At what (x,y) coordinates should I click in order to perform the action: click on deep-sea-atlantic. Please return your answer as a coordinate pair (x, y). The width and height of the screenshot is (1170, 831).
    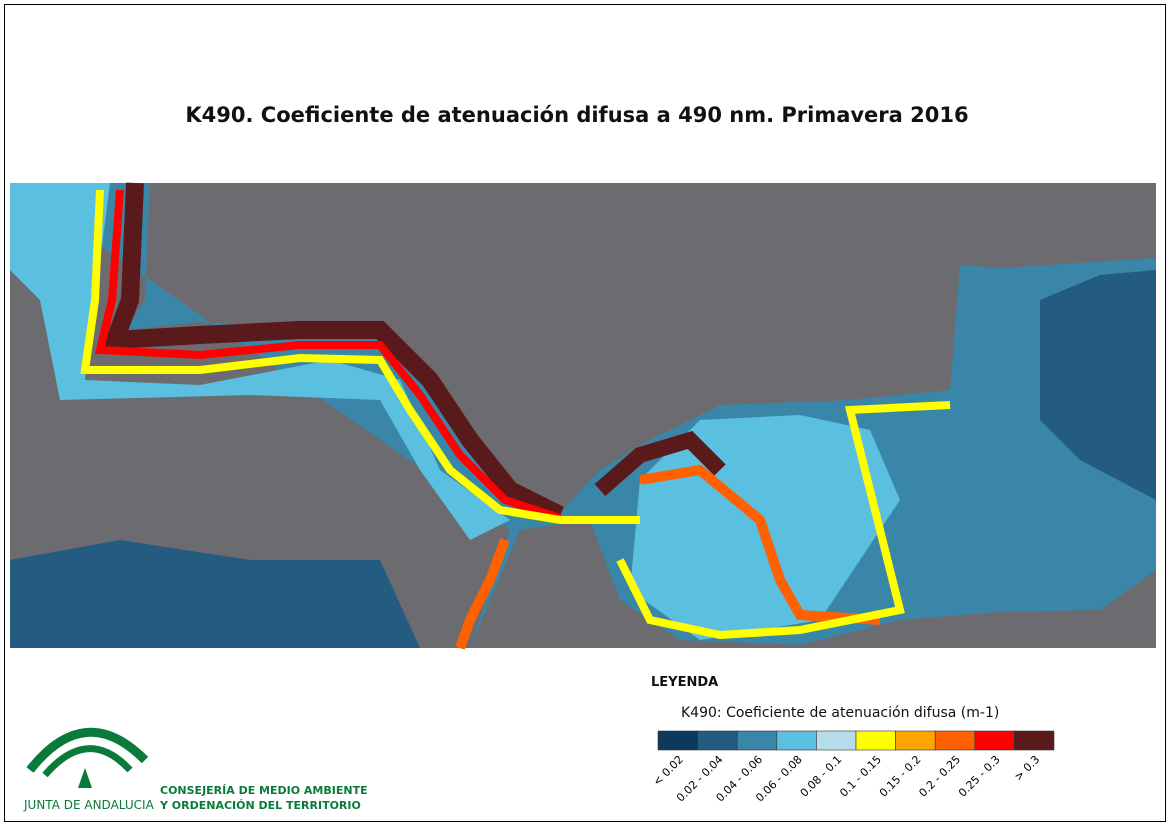
    Looking at the image, I should click on (215, 594).